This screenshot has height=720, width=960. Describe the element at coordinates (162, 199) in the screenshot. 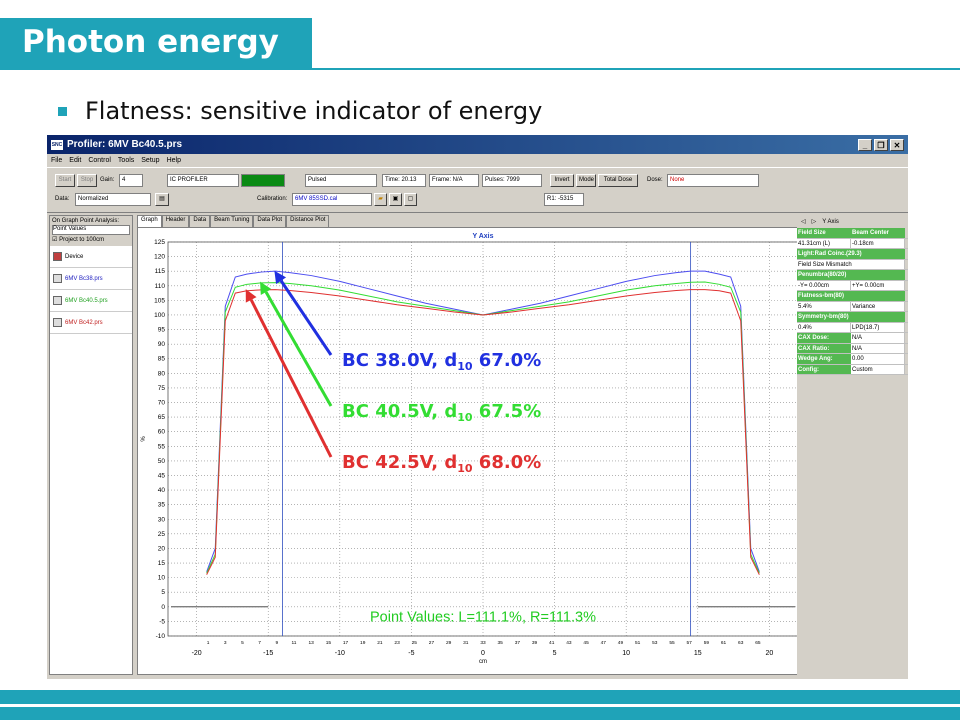

I see `data-options-icon: ▤` at that location.